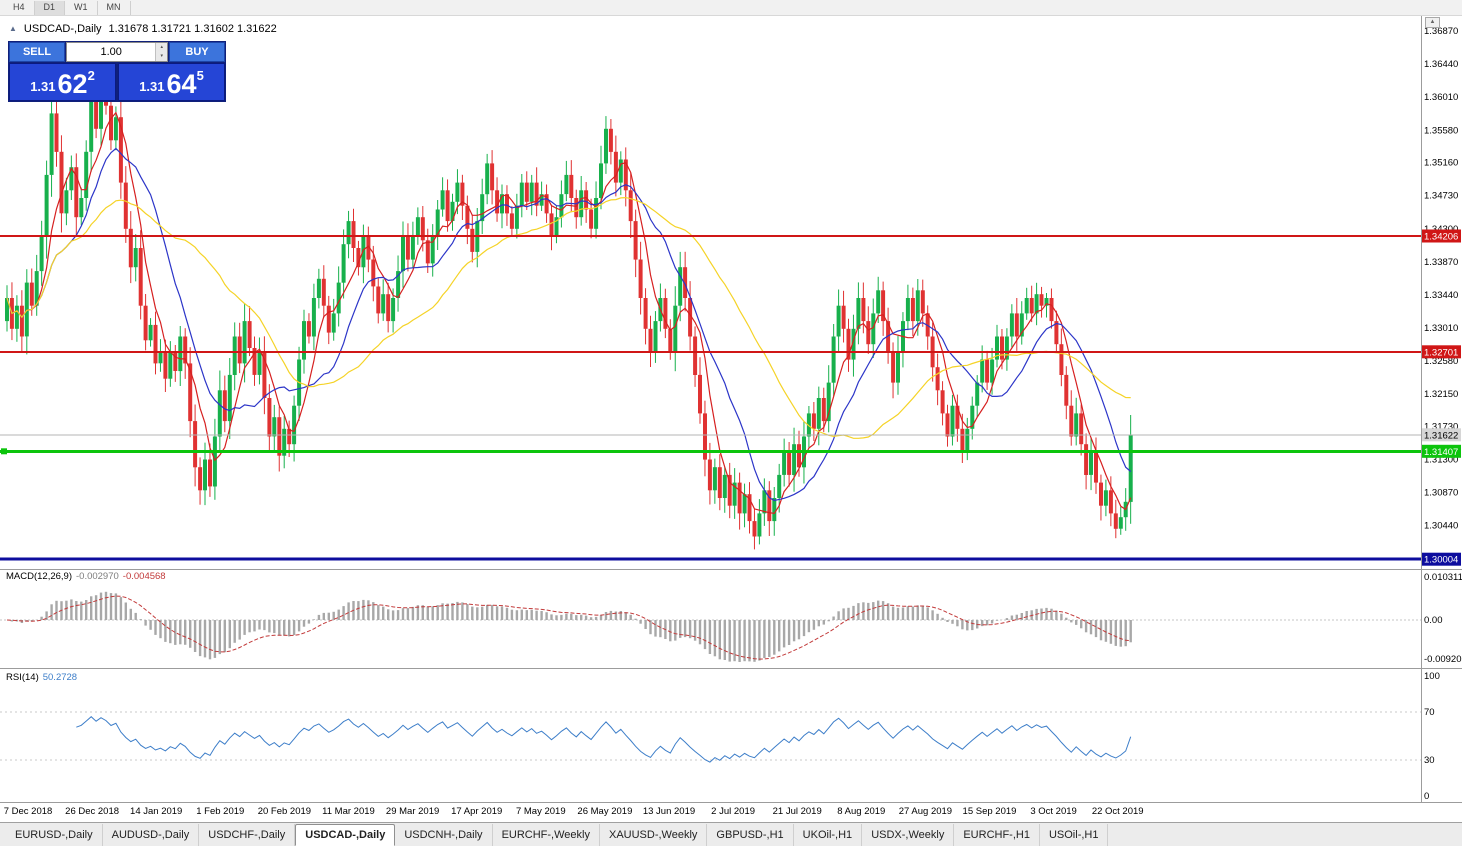  What do you see at coordinates (1074, 835) in the screenshot?
I see `tab-usoil-h1: USOil-,H1` at bounding box center [1074, 835].